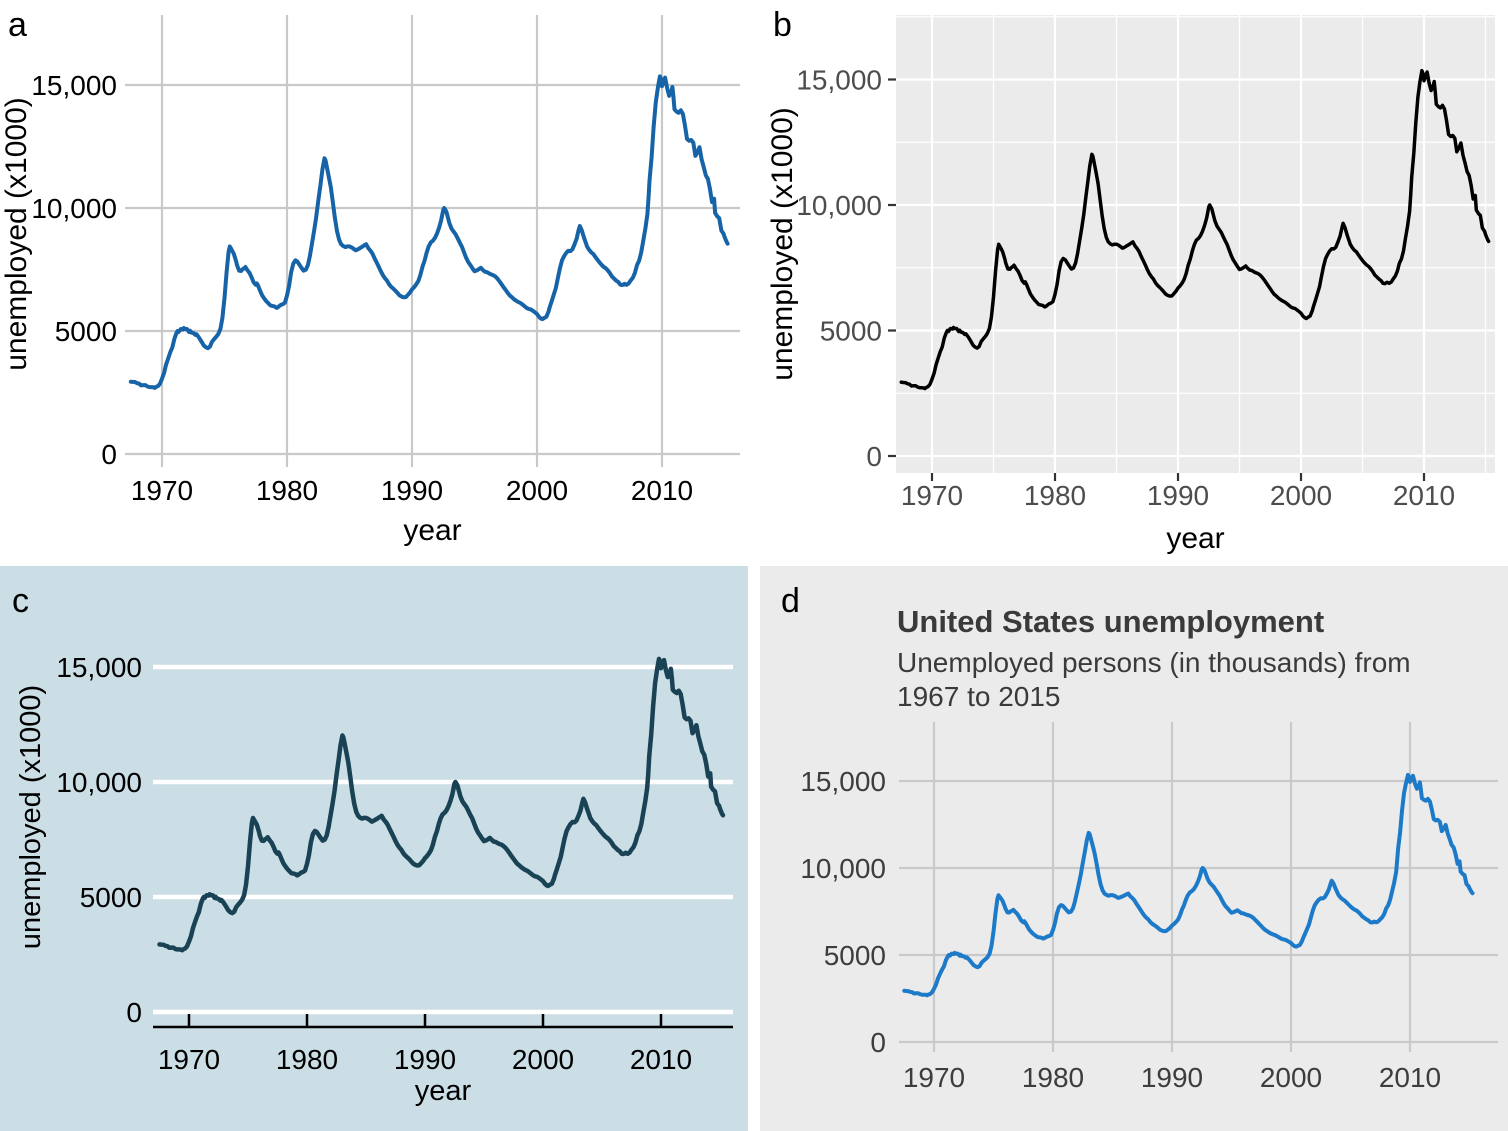  What do you see at coordinates (790, 601) in the screenshot?
I see `panel-label-d: d` at bounding box center [790, 601].